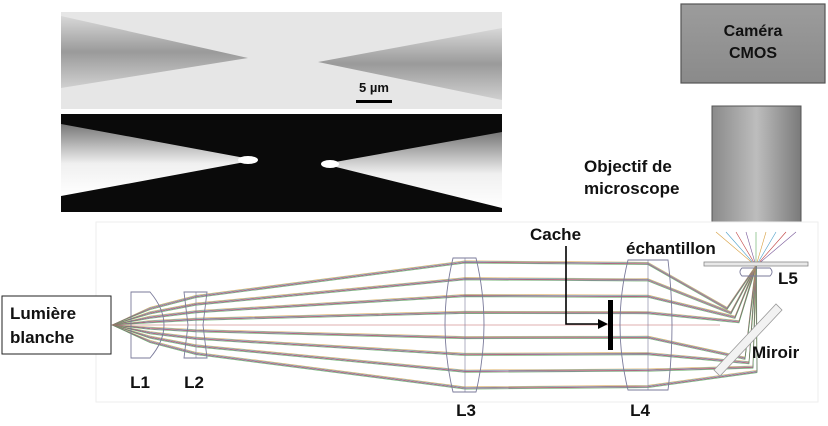 This screenshot has width=828, height=426. What do you see at coordinates (43, 313) in the screenshot?
I see `source-label-line1: Lumière` at bounding box center [43, 313].